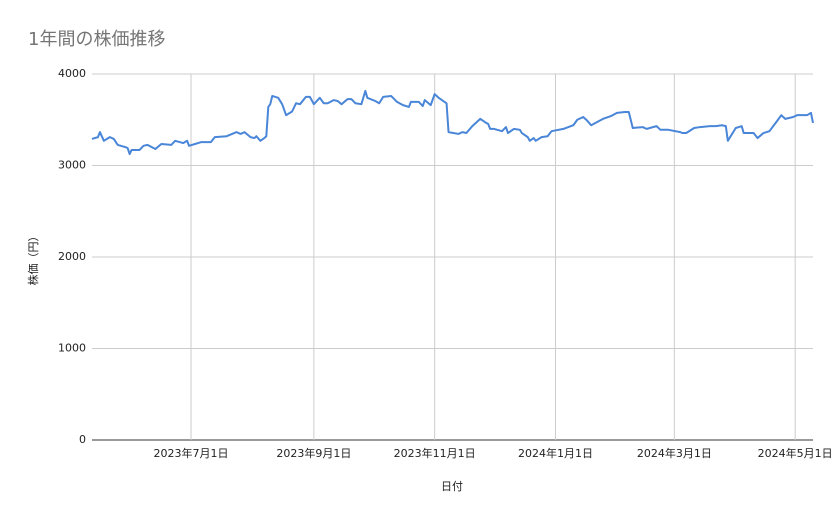 The width and height of the screenshot is (839, 519). Describe the element at coordinates (191, 453) in the screenshot. I see `x-tick-label: 2023年7月1日` at that location.